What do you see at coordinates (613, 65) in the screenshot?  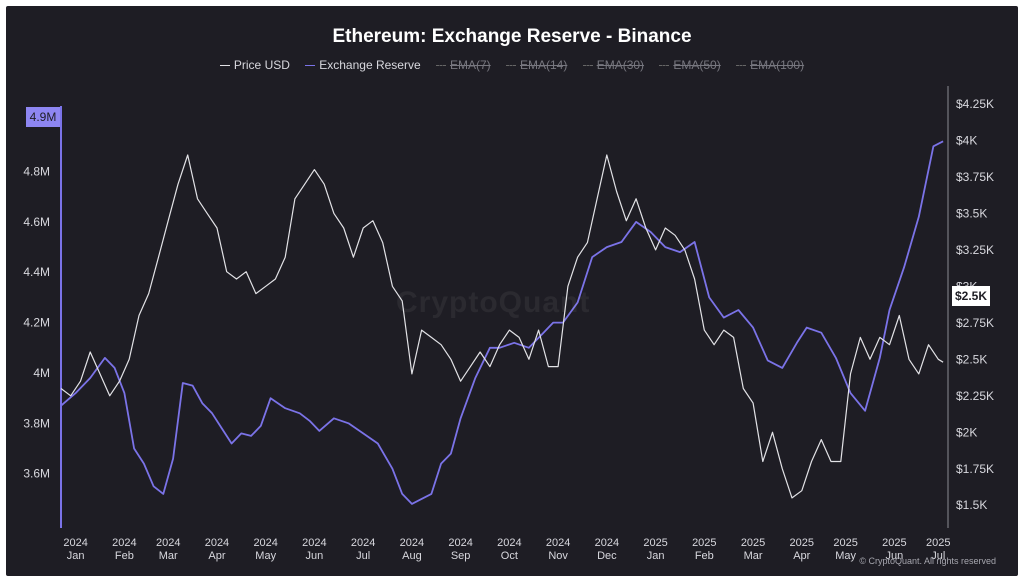 I see `legend-item-ema30: EMA(30)` at bounding box center [613, 65].